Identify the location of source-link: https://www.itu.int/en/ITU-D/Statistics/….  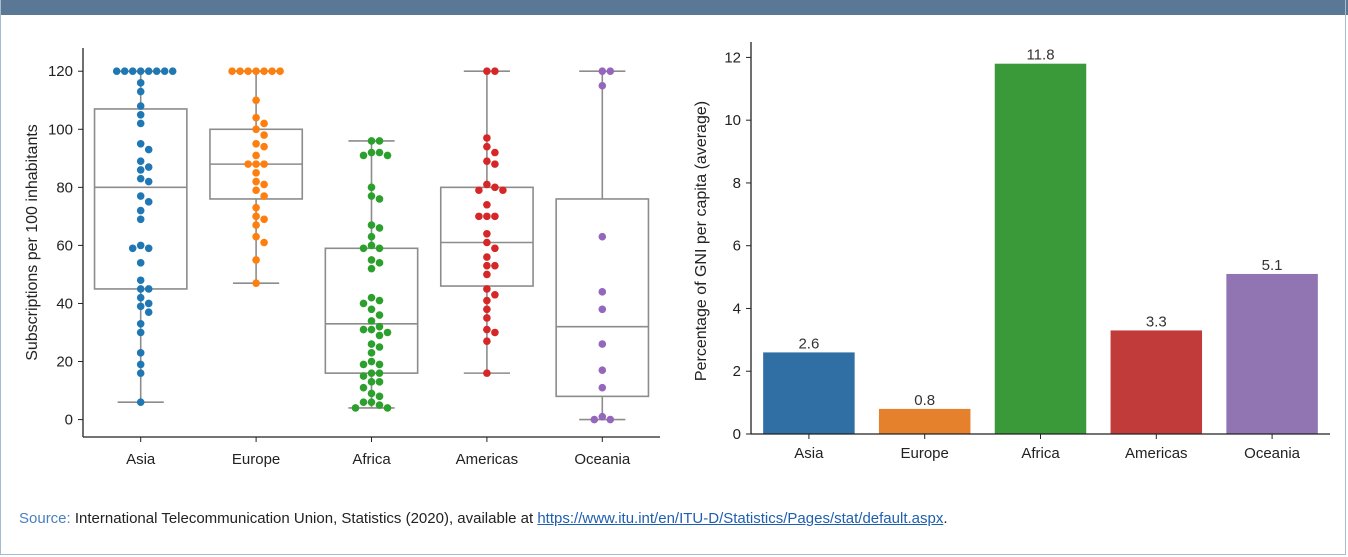
(740, 518).